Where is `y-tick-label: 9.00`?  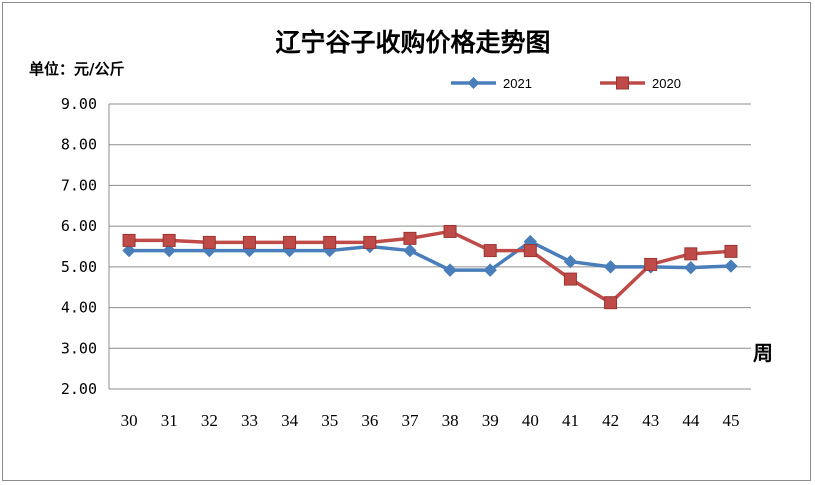 y-tick-label: 9.00 is located at coordinates (79, 104).